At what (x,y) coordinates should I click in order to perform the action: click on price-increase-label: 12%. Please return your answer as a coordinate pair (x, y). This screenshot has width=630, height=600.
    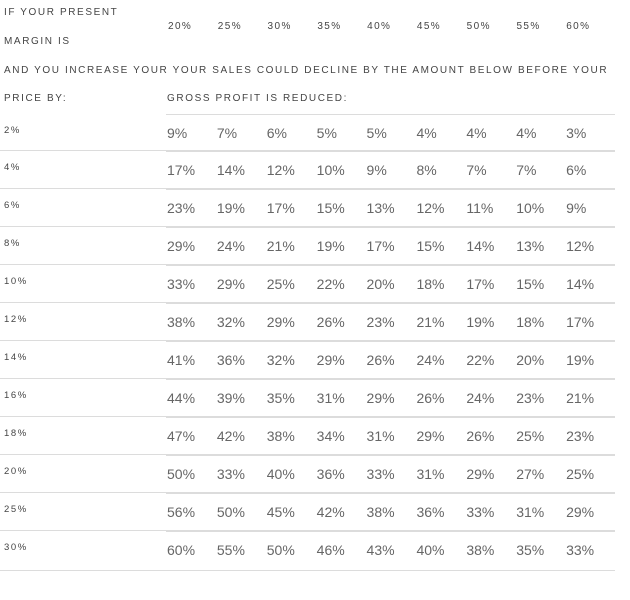
    Looking at the image, I should click on (16, 319).